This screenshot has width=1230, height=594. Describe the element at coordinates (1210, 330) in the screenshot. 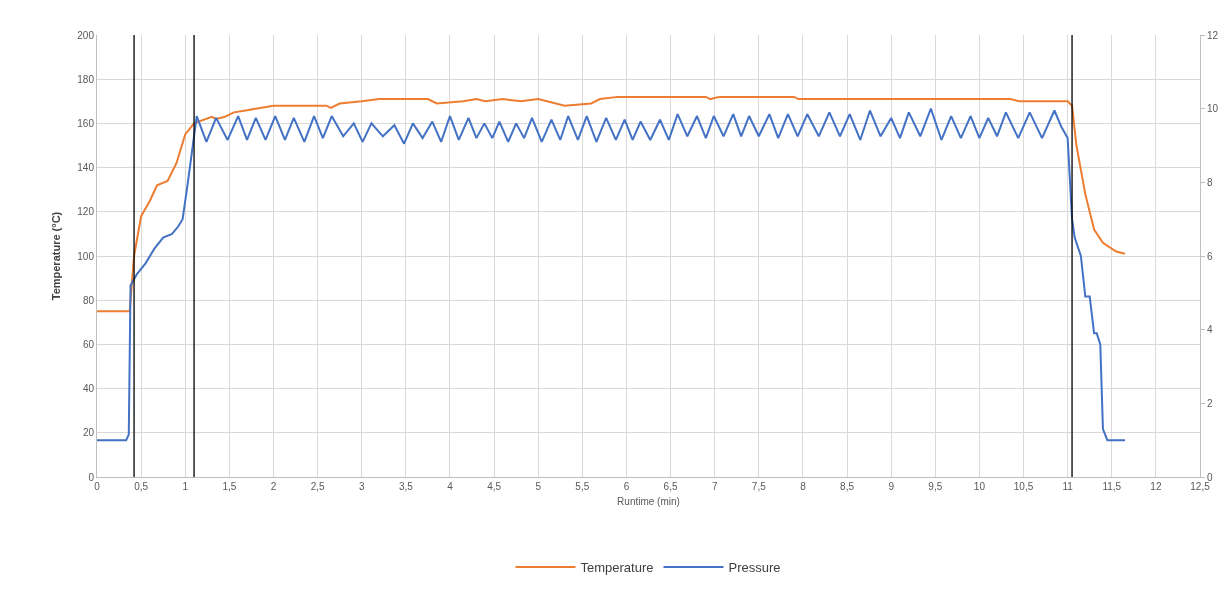

I see `y2-tick-label: 4` at that location.